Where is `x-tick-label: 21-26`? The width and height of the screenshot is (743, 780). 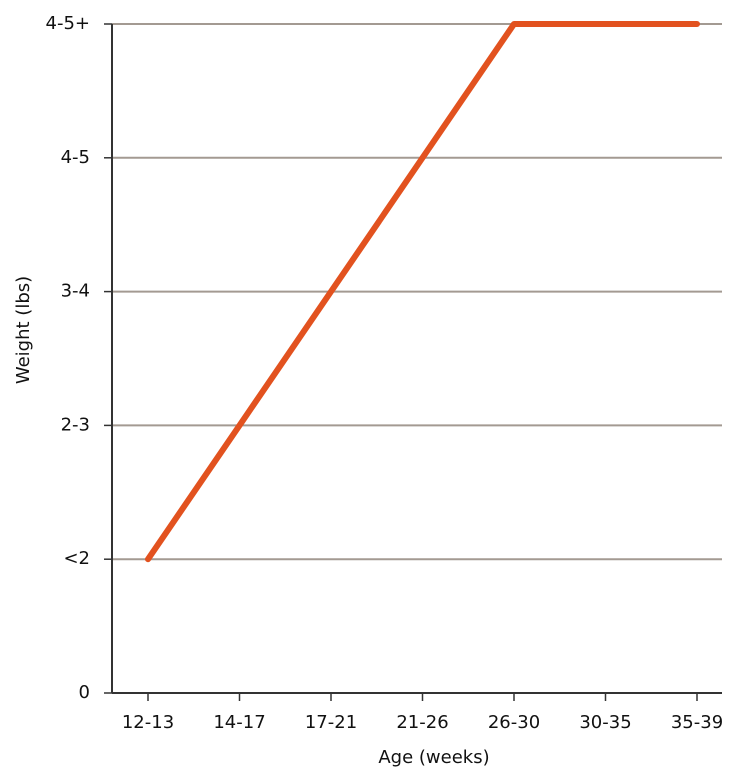
x-tick-label: 21-26 is located at coordinates (422, 722).